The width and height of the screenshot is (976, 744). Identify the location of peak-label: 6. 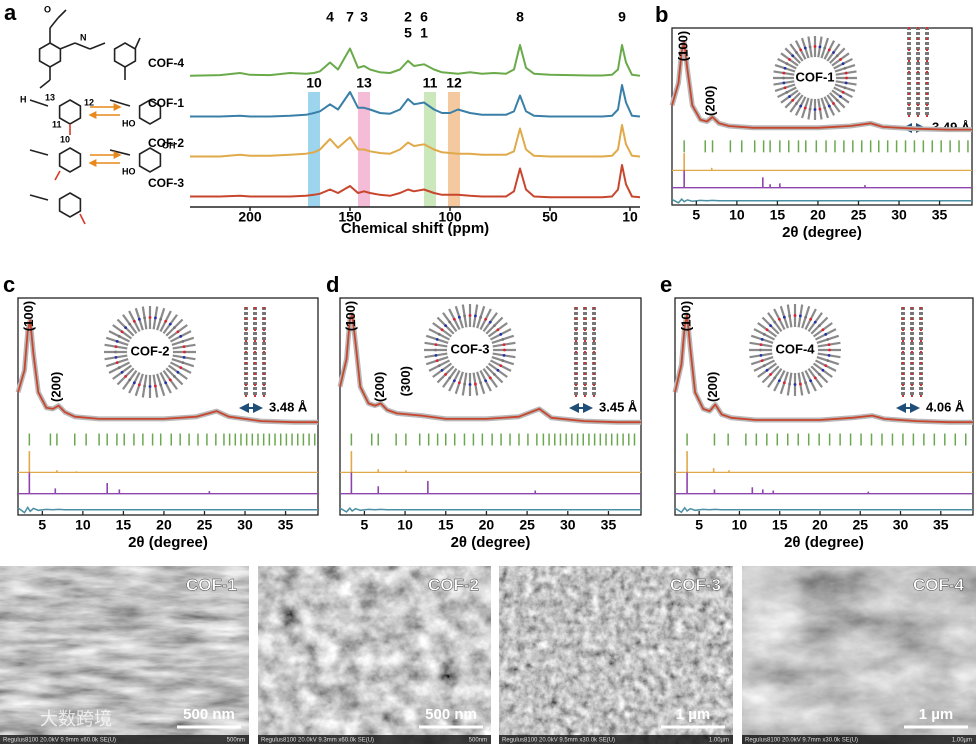
(424, 17).